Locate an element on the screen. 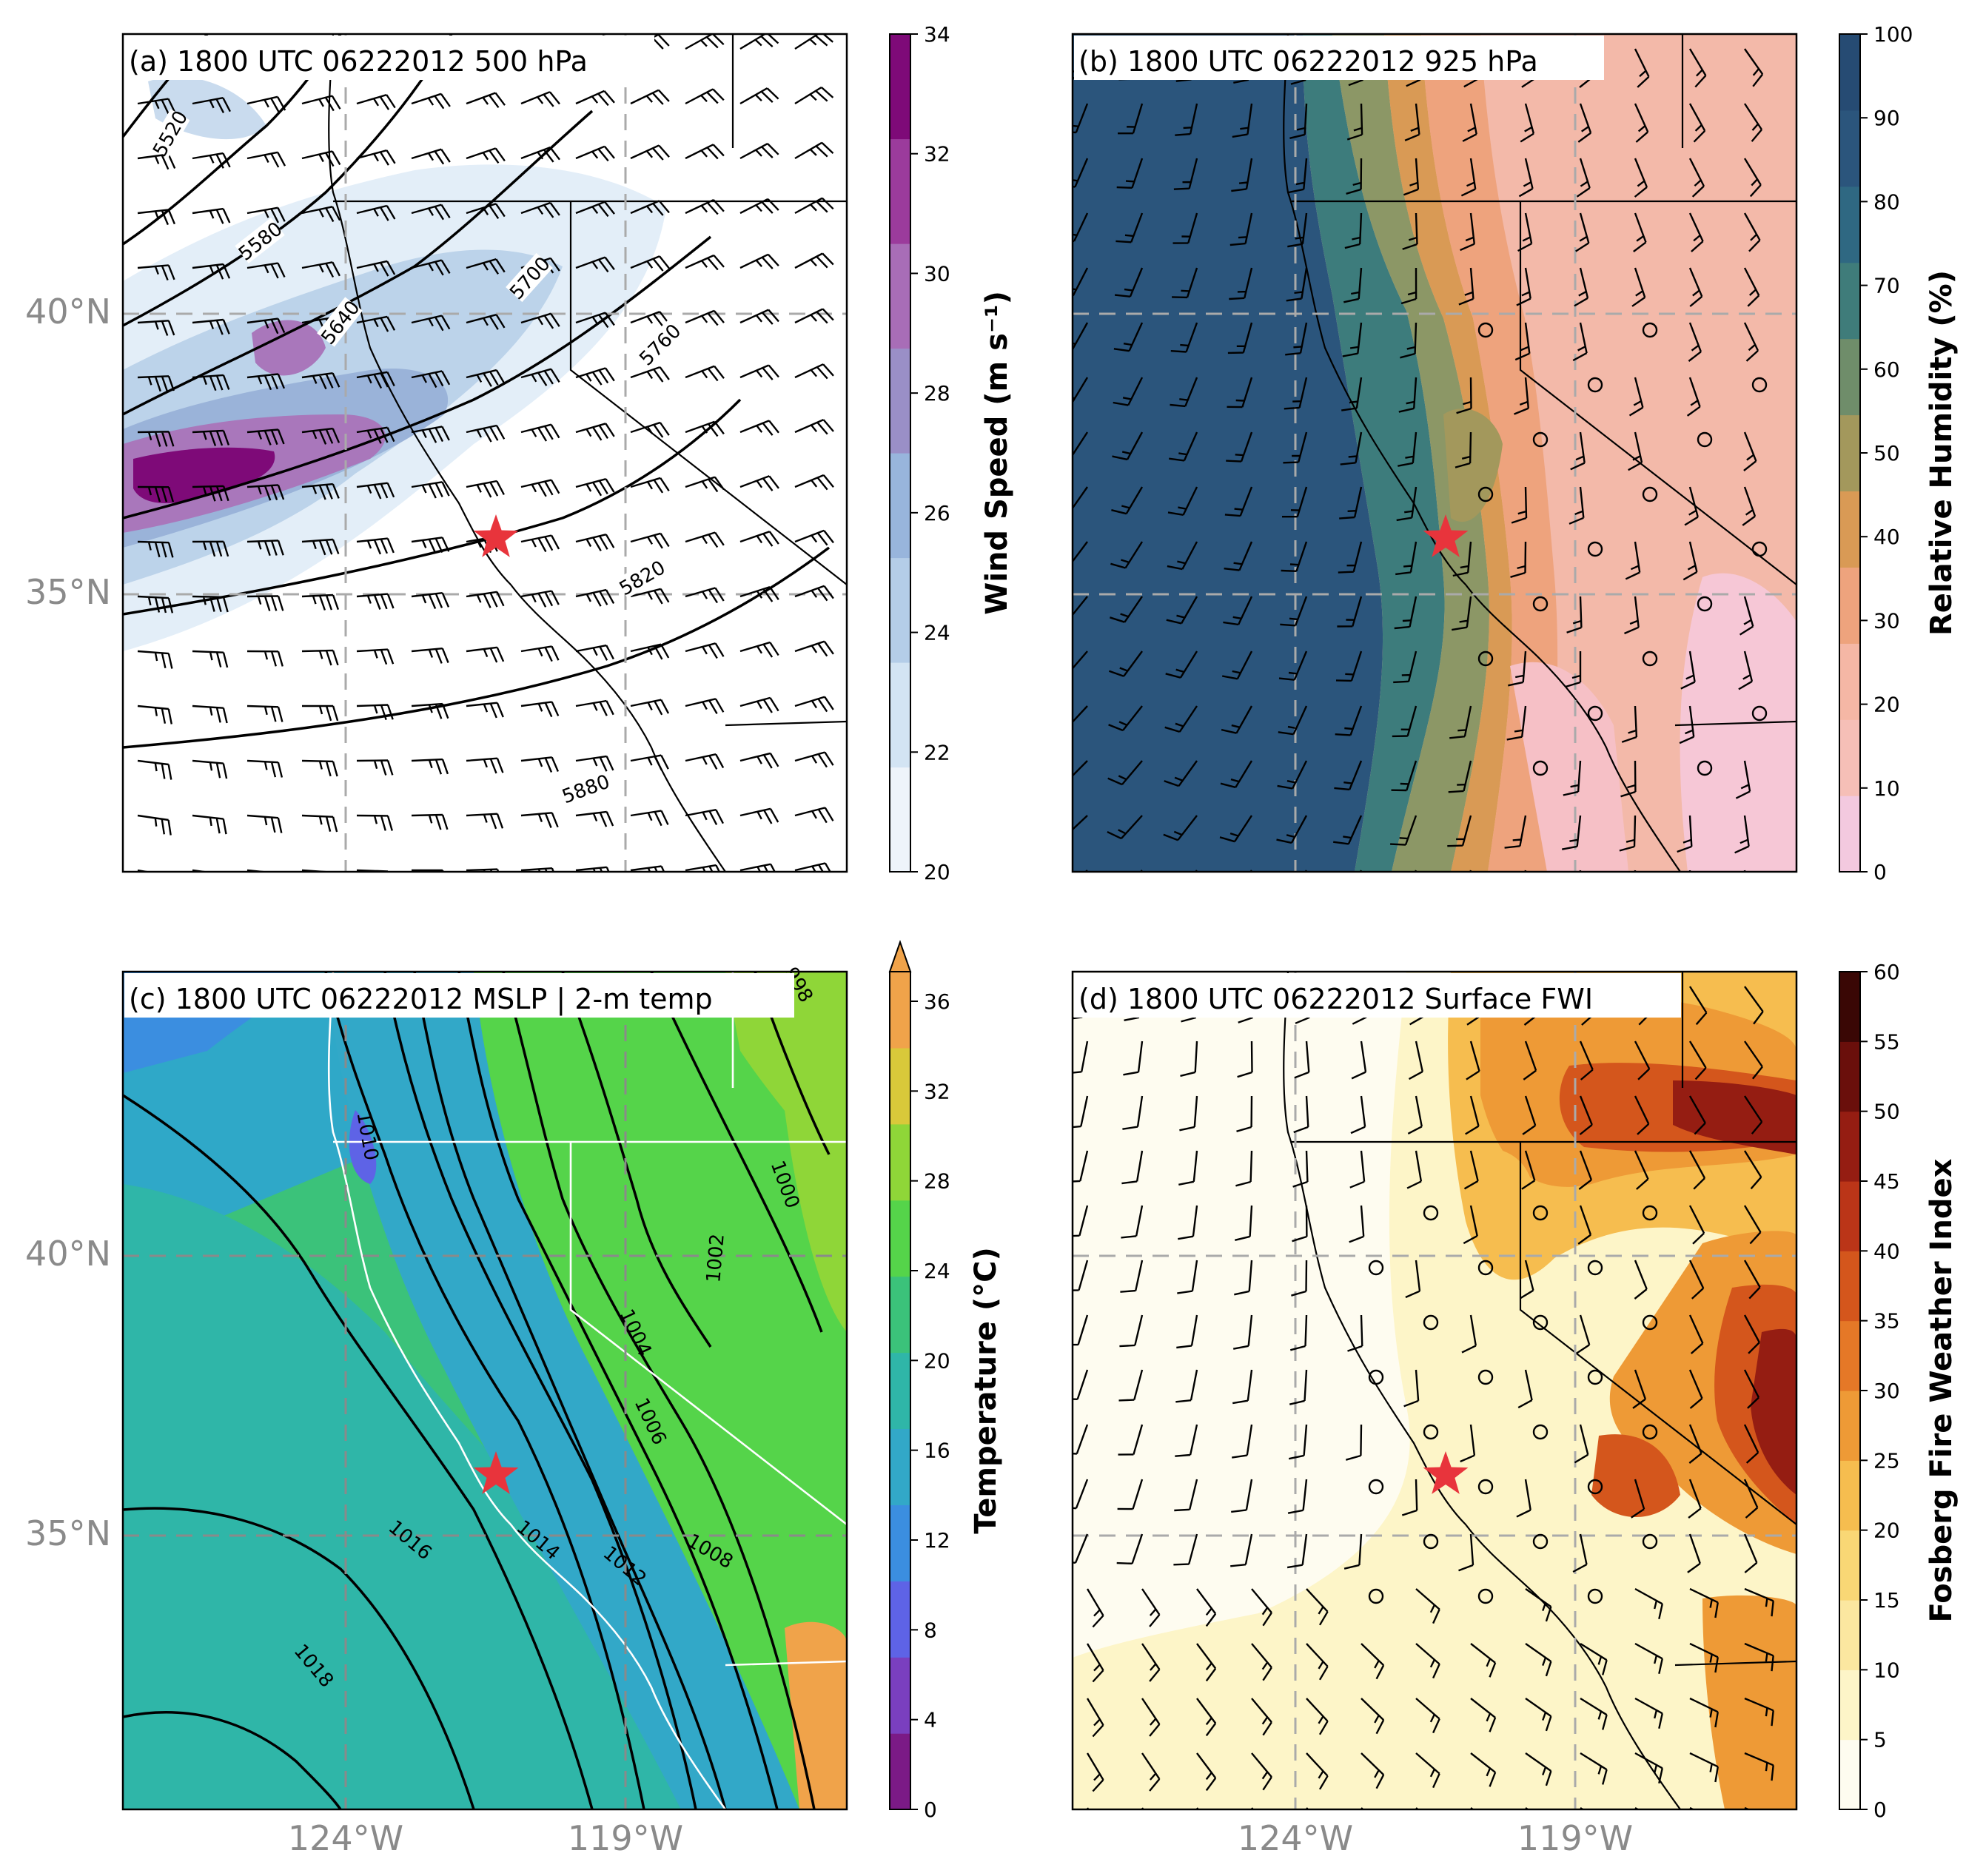  colorbar-b-label: Relative Humidity (%) is located at coordinates (1942, 453).